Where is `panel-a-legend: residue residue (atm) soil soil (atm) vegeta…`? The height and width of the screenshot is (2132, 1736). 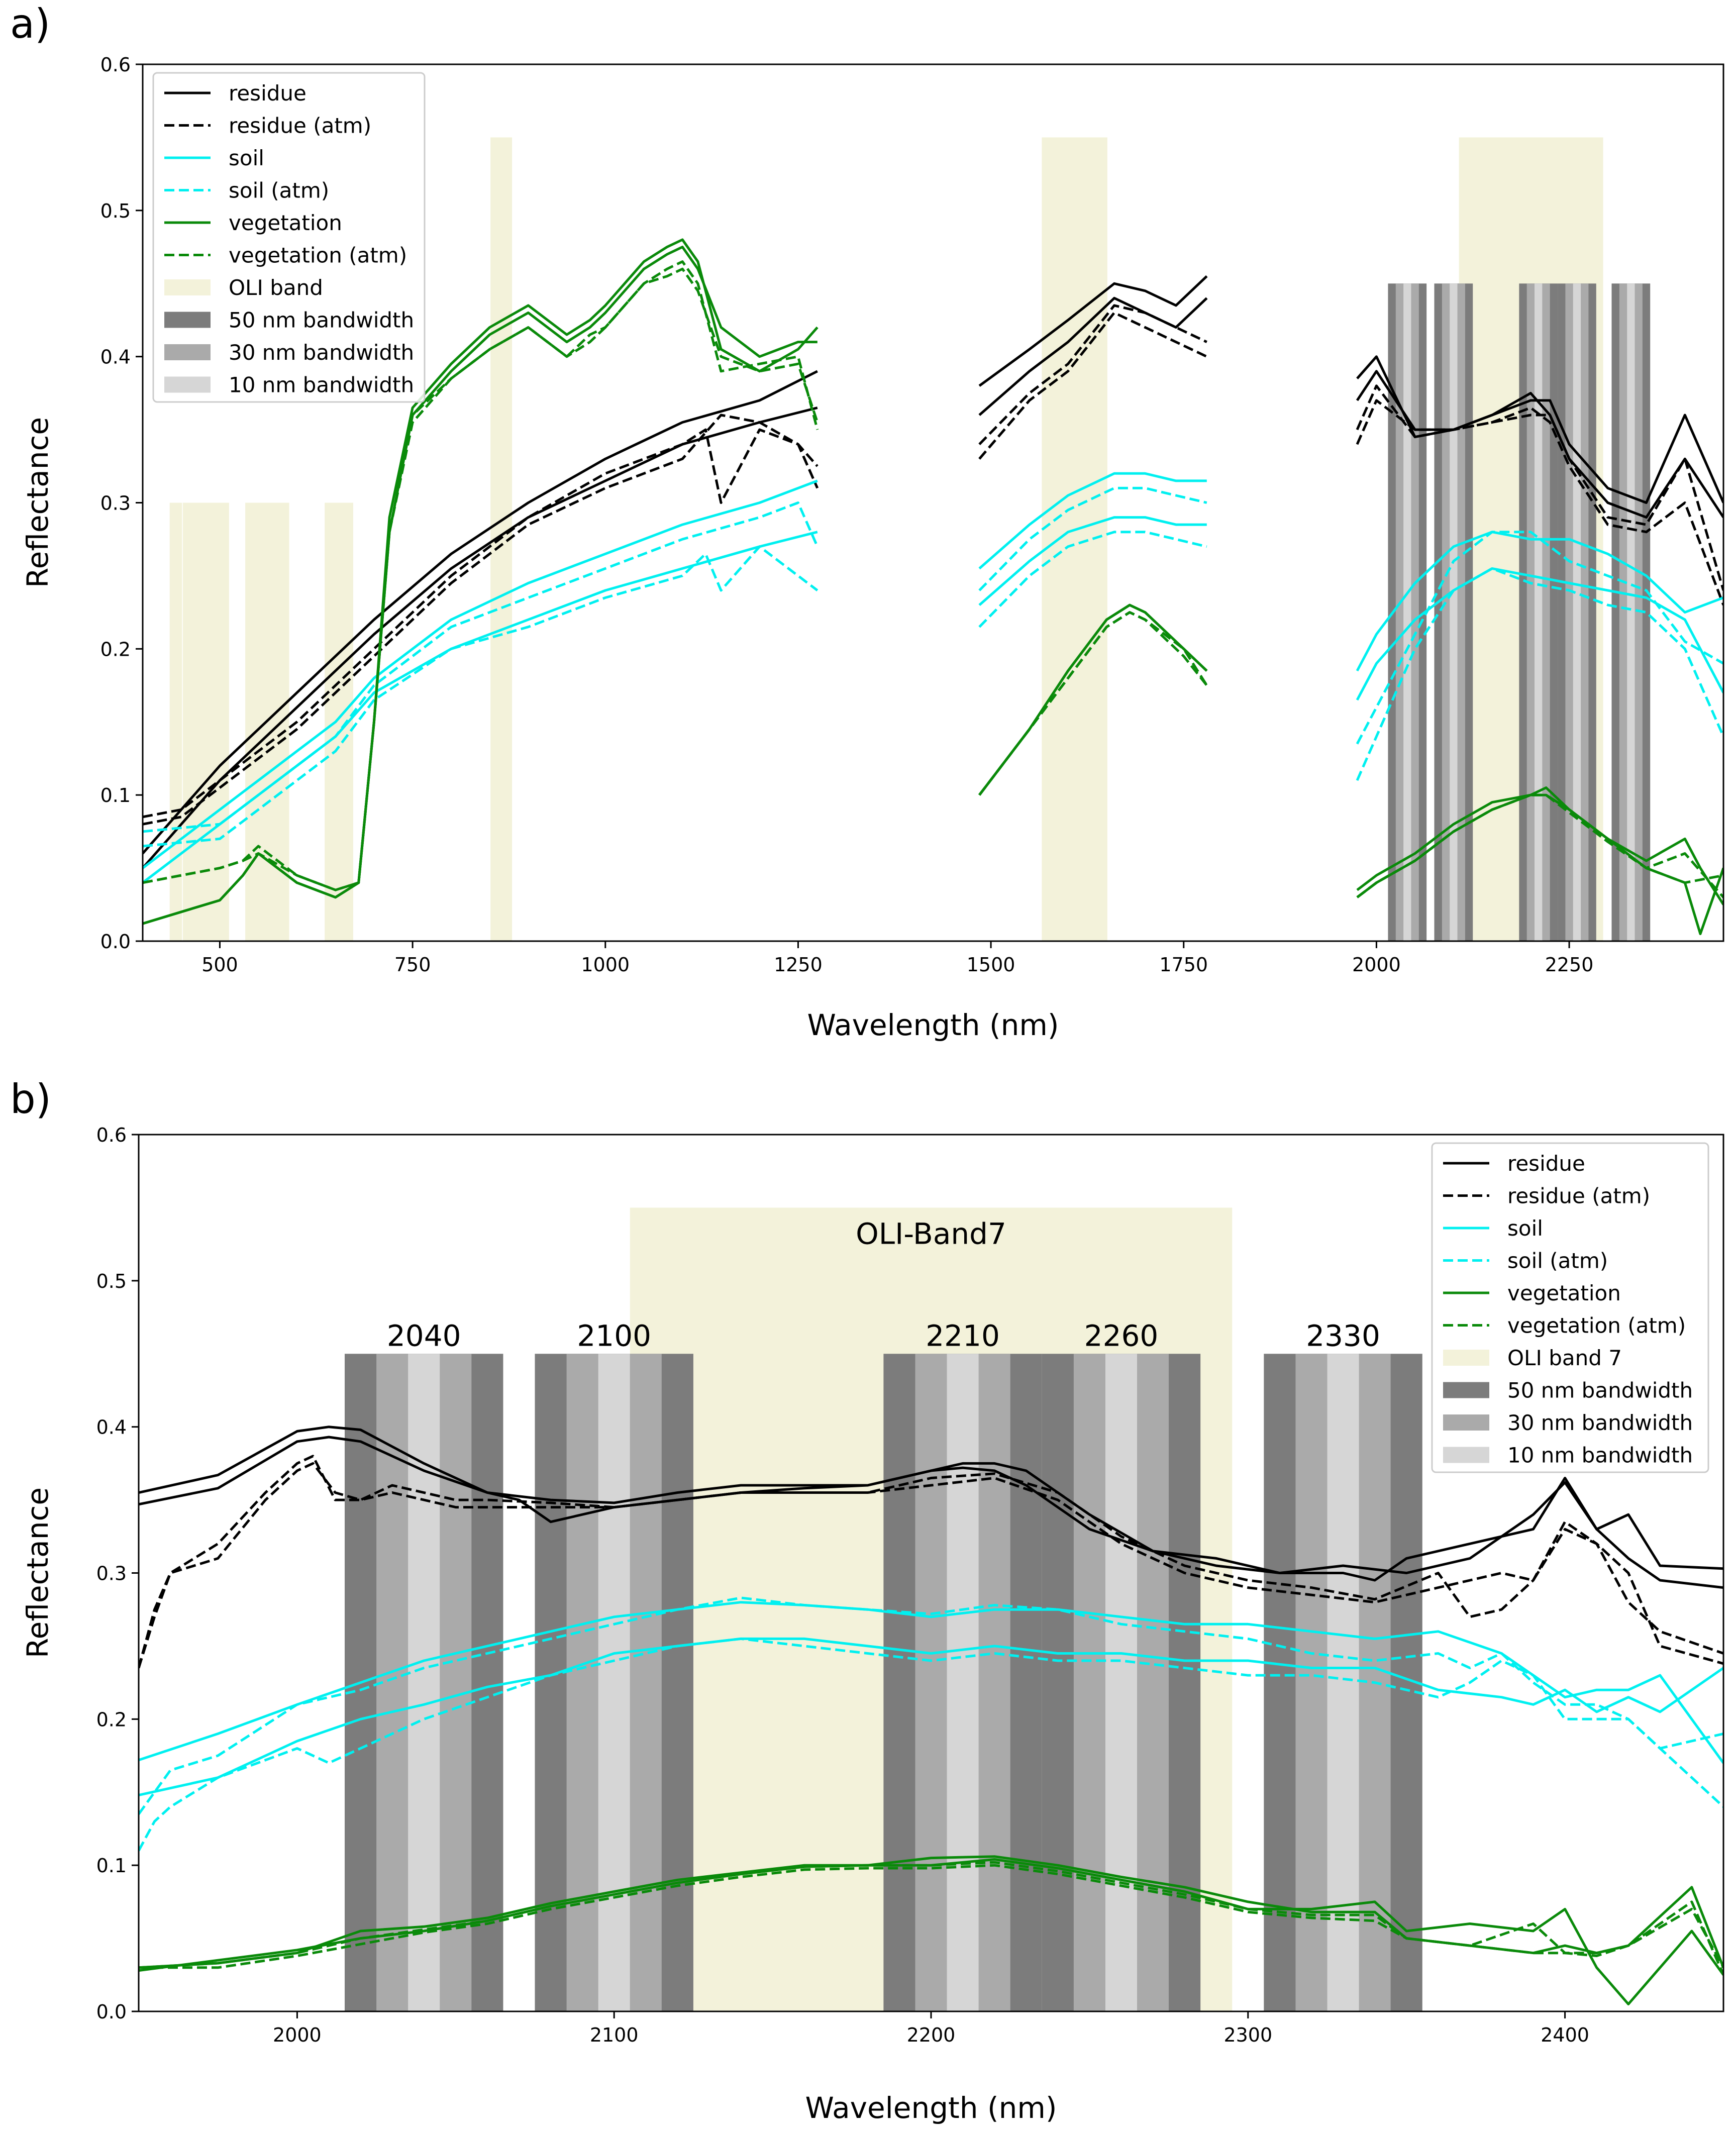
panel-a-legend: residue residue (atm) soil soil (atm) vegeta… is located at coordinates (289, 237).